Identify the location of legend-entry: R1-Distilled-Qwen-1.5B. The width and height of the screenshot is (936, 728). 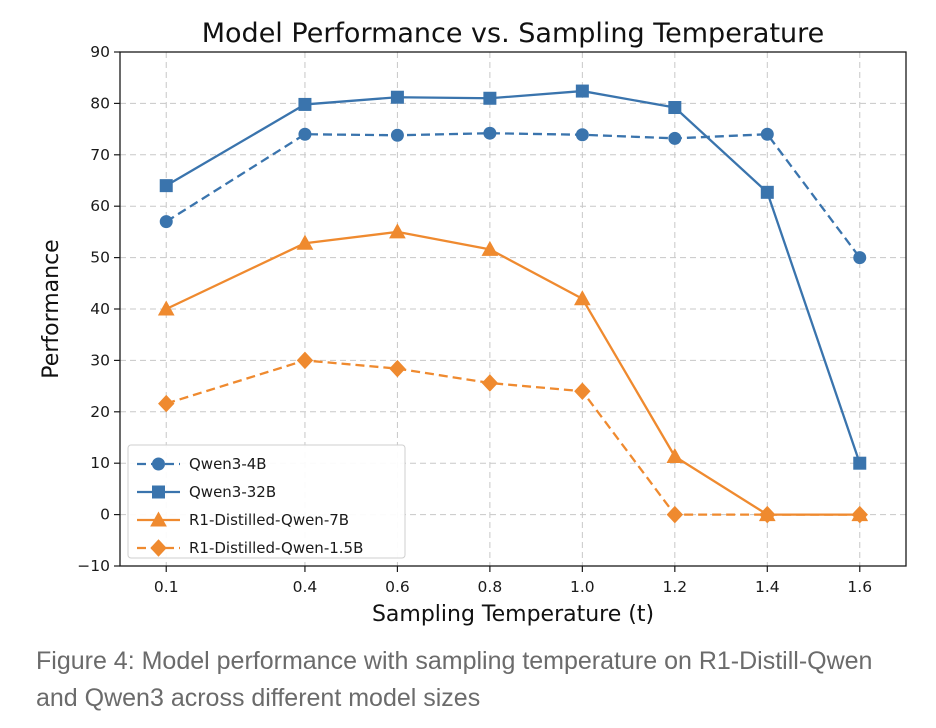
(250, 548).